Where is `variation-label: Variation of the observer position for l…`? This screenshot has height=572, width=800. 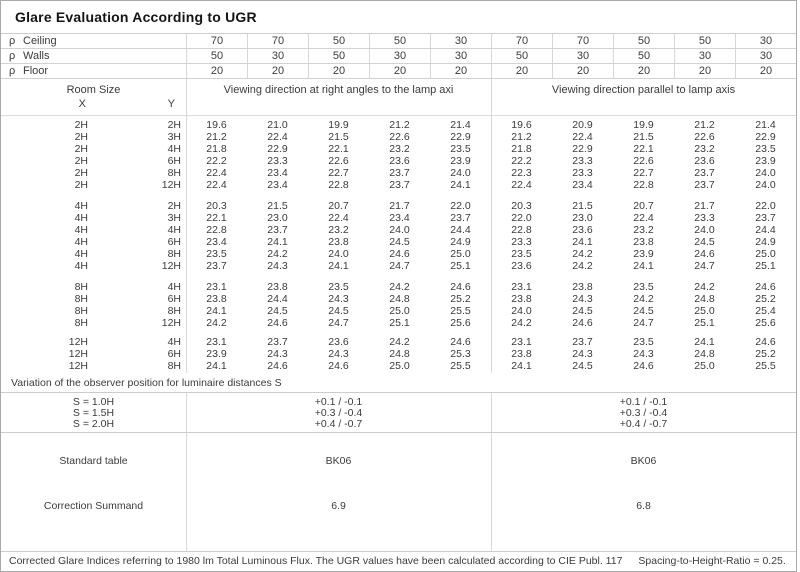
variation-label: Variation of the observer position for l… is located at coordinates (146, 382).